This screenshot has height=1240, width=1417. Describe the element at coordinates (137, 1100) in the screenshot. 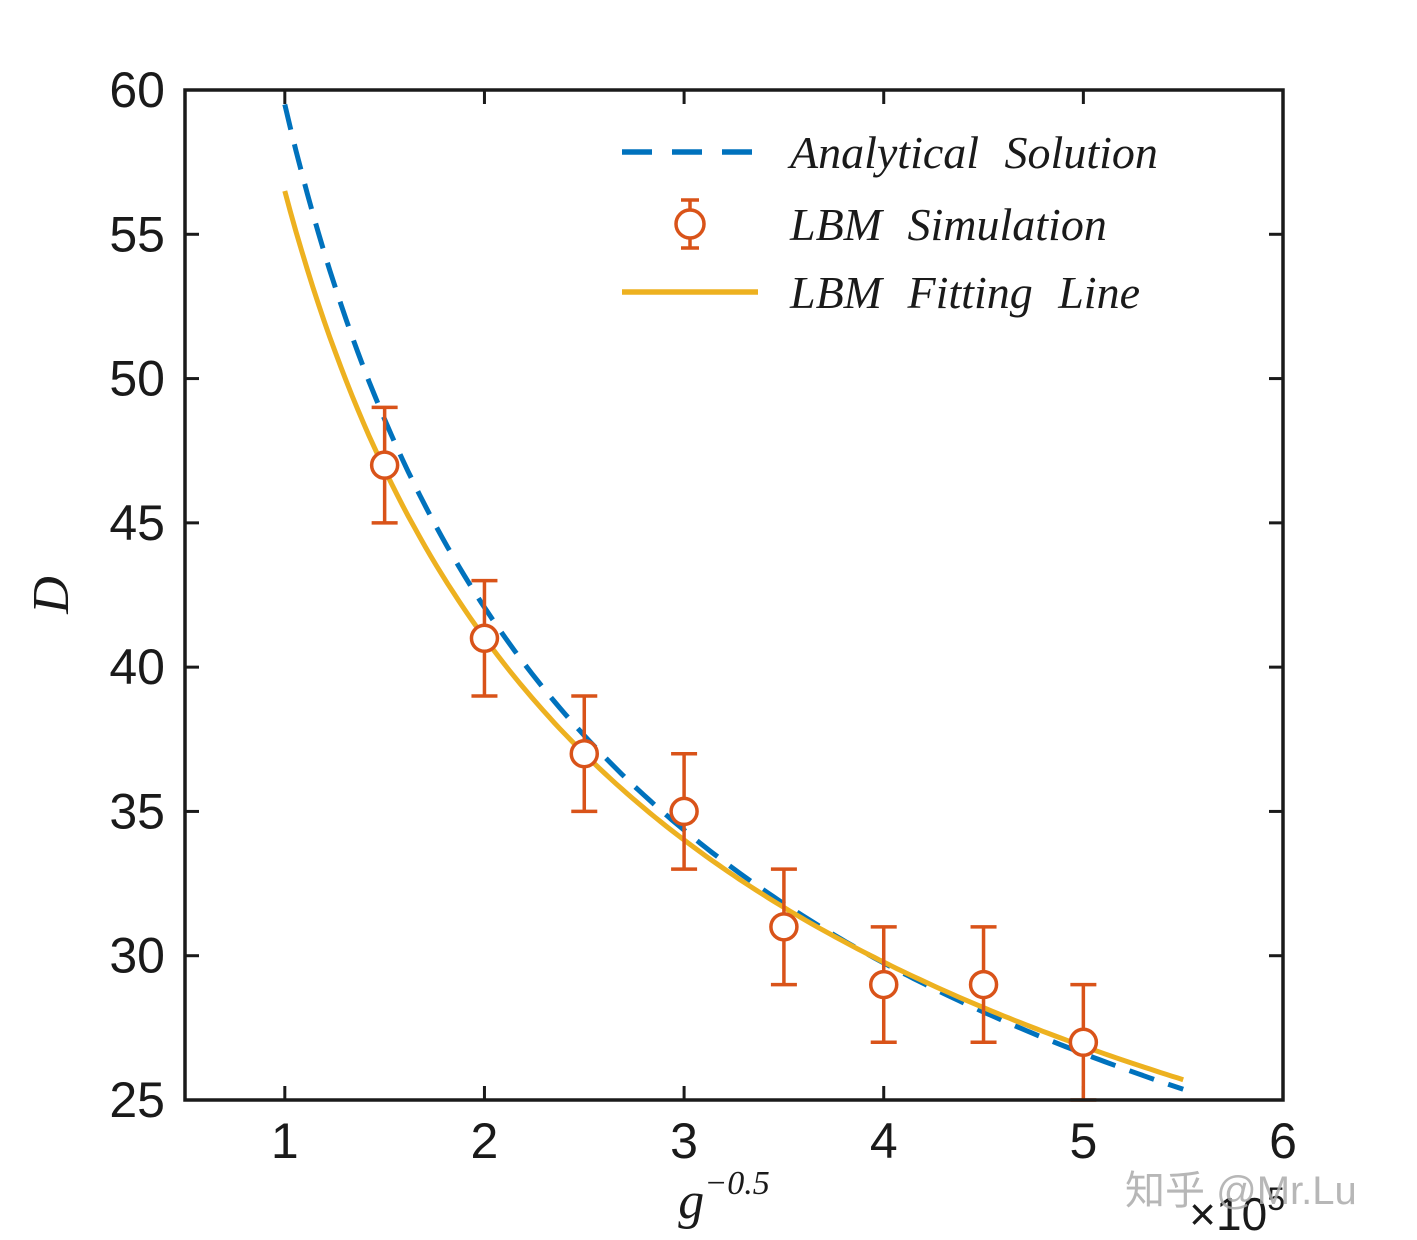

I see `y-tick-label: 25` at that location.